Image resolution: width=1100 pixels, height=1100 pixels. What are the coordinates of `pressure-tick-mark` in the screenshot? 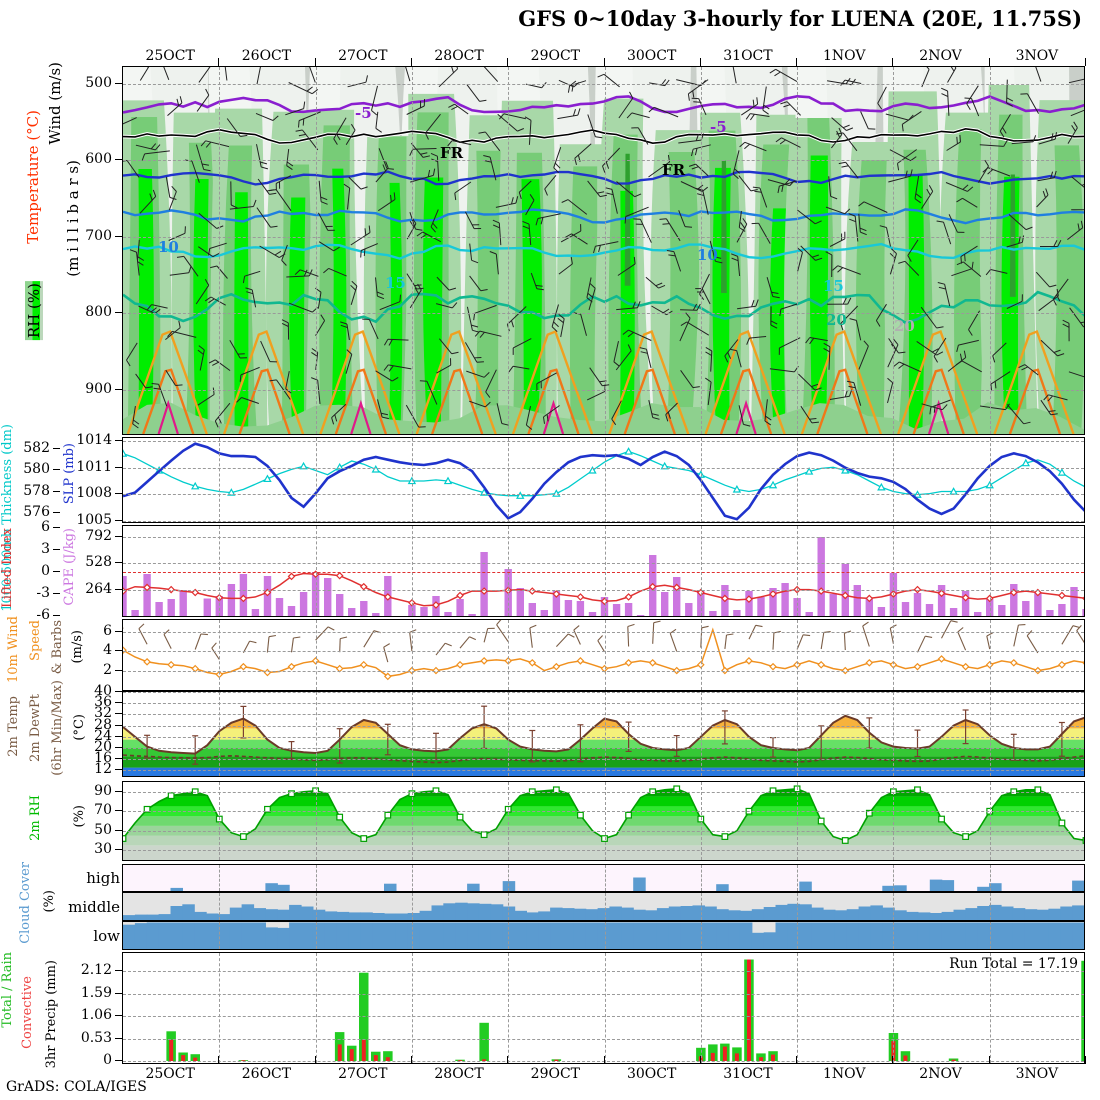 It's located at (118, 313).